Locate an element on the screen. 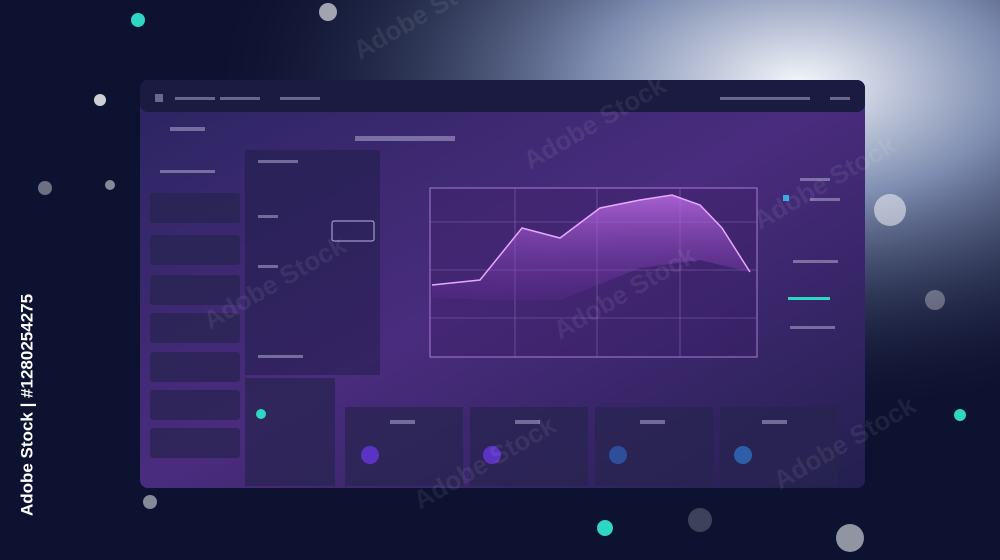 This screenshot has height=560, width=1000. button is located at coordinates (353, 231).